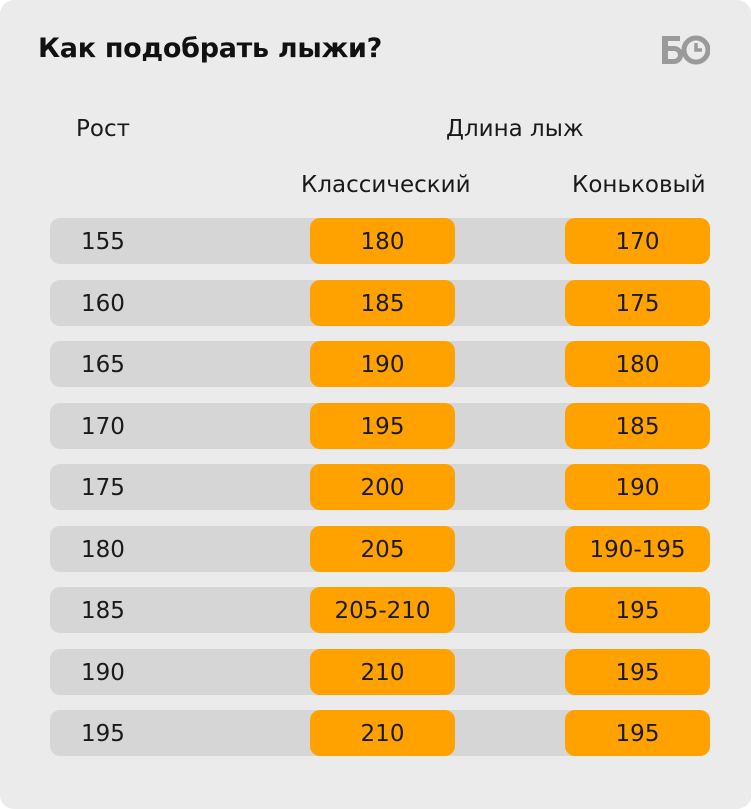 The width and height of the screenshot is (751, 809). Describe the element at coordinates (103, 129) in the screenshot. I see `header-height: Рост` at that location.